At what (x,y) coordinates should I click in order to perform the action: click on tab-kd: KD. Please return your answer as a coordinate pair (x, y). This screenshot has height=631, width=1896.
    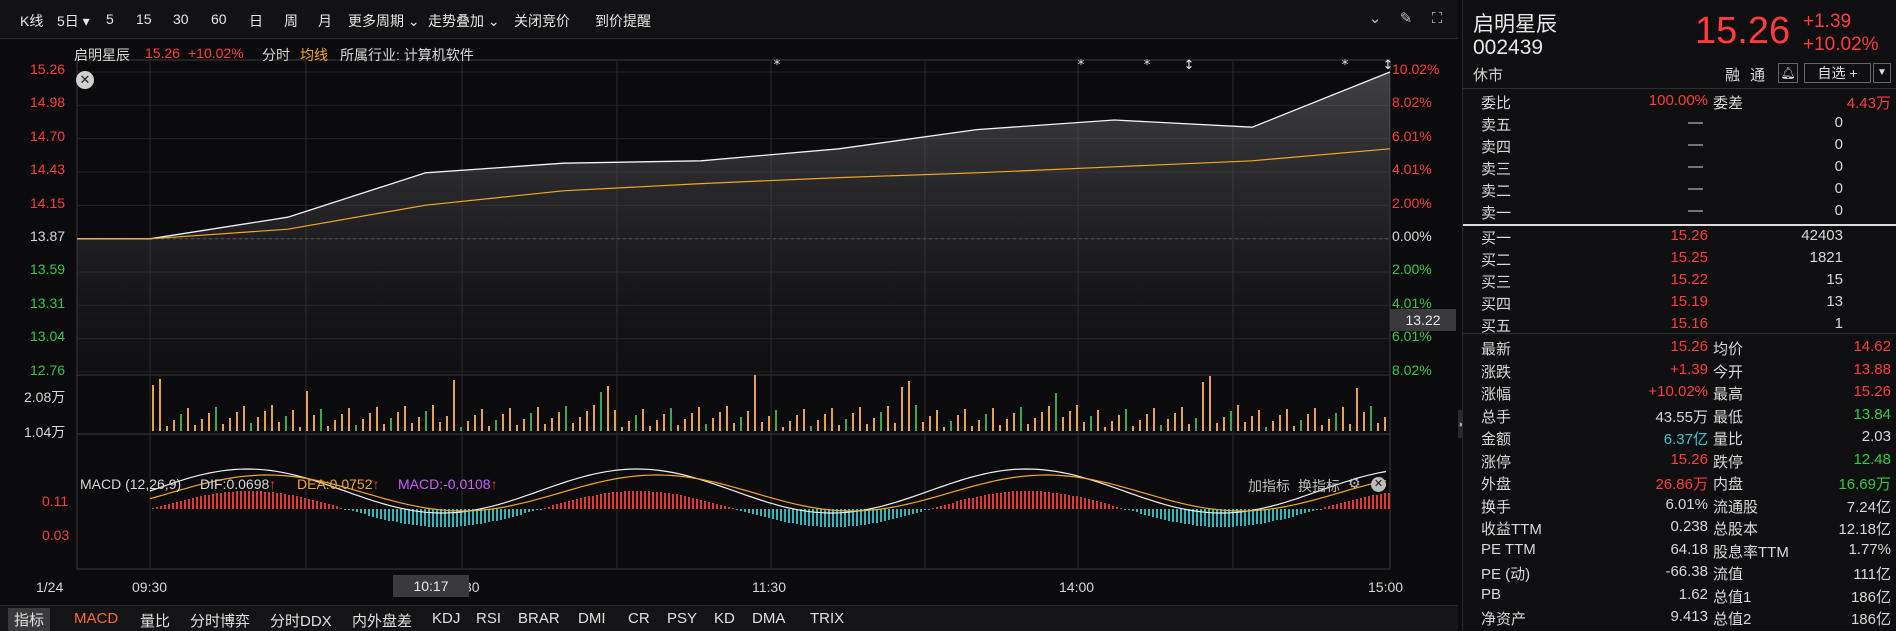
    Looking at the image, I should click on (724, 618).